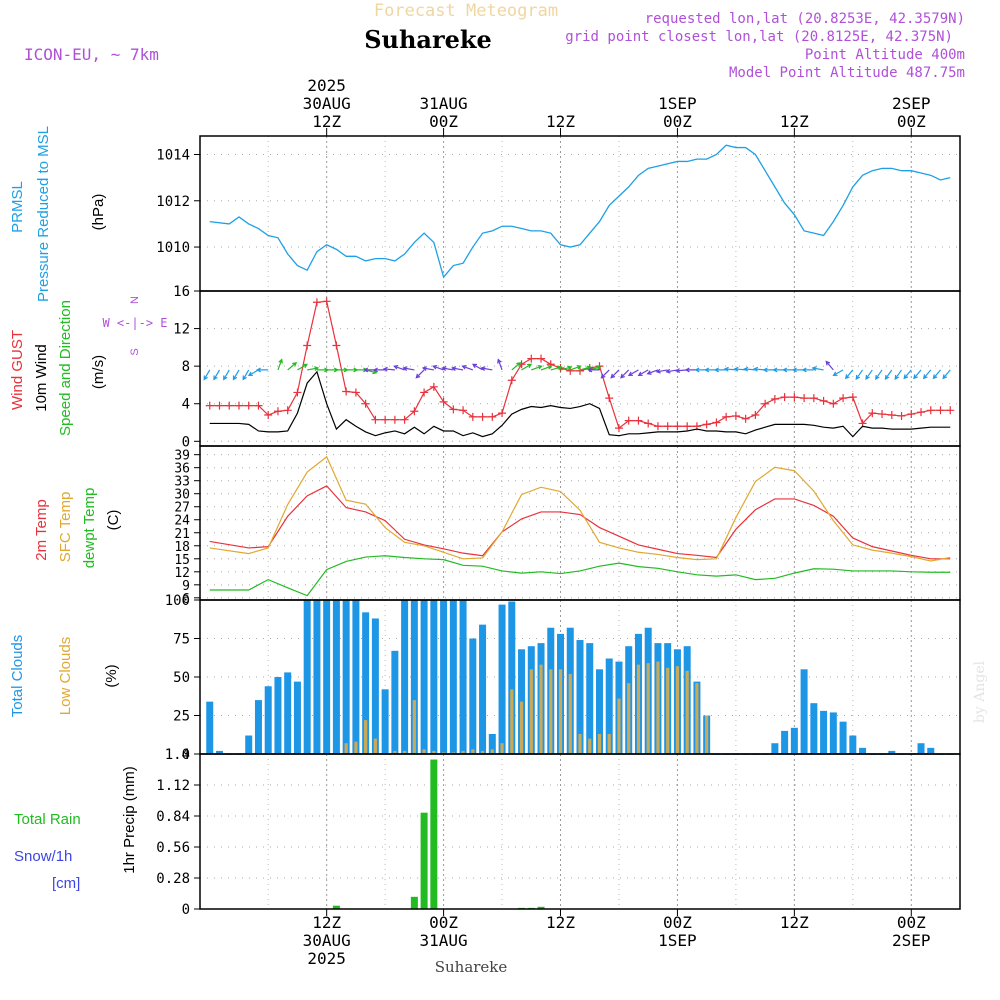  What do you see at coordinates (43, 856) in the screenshot?
I see `snow-label: Snow/1h` at bounding box center [43, 856].